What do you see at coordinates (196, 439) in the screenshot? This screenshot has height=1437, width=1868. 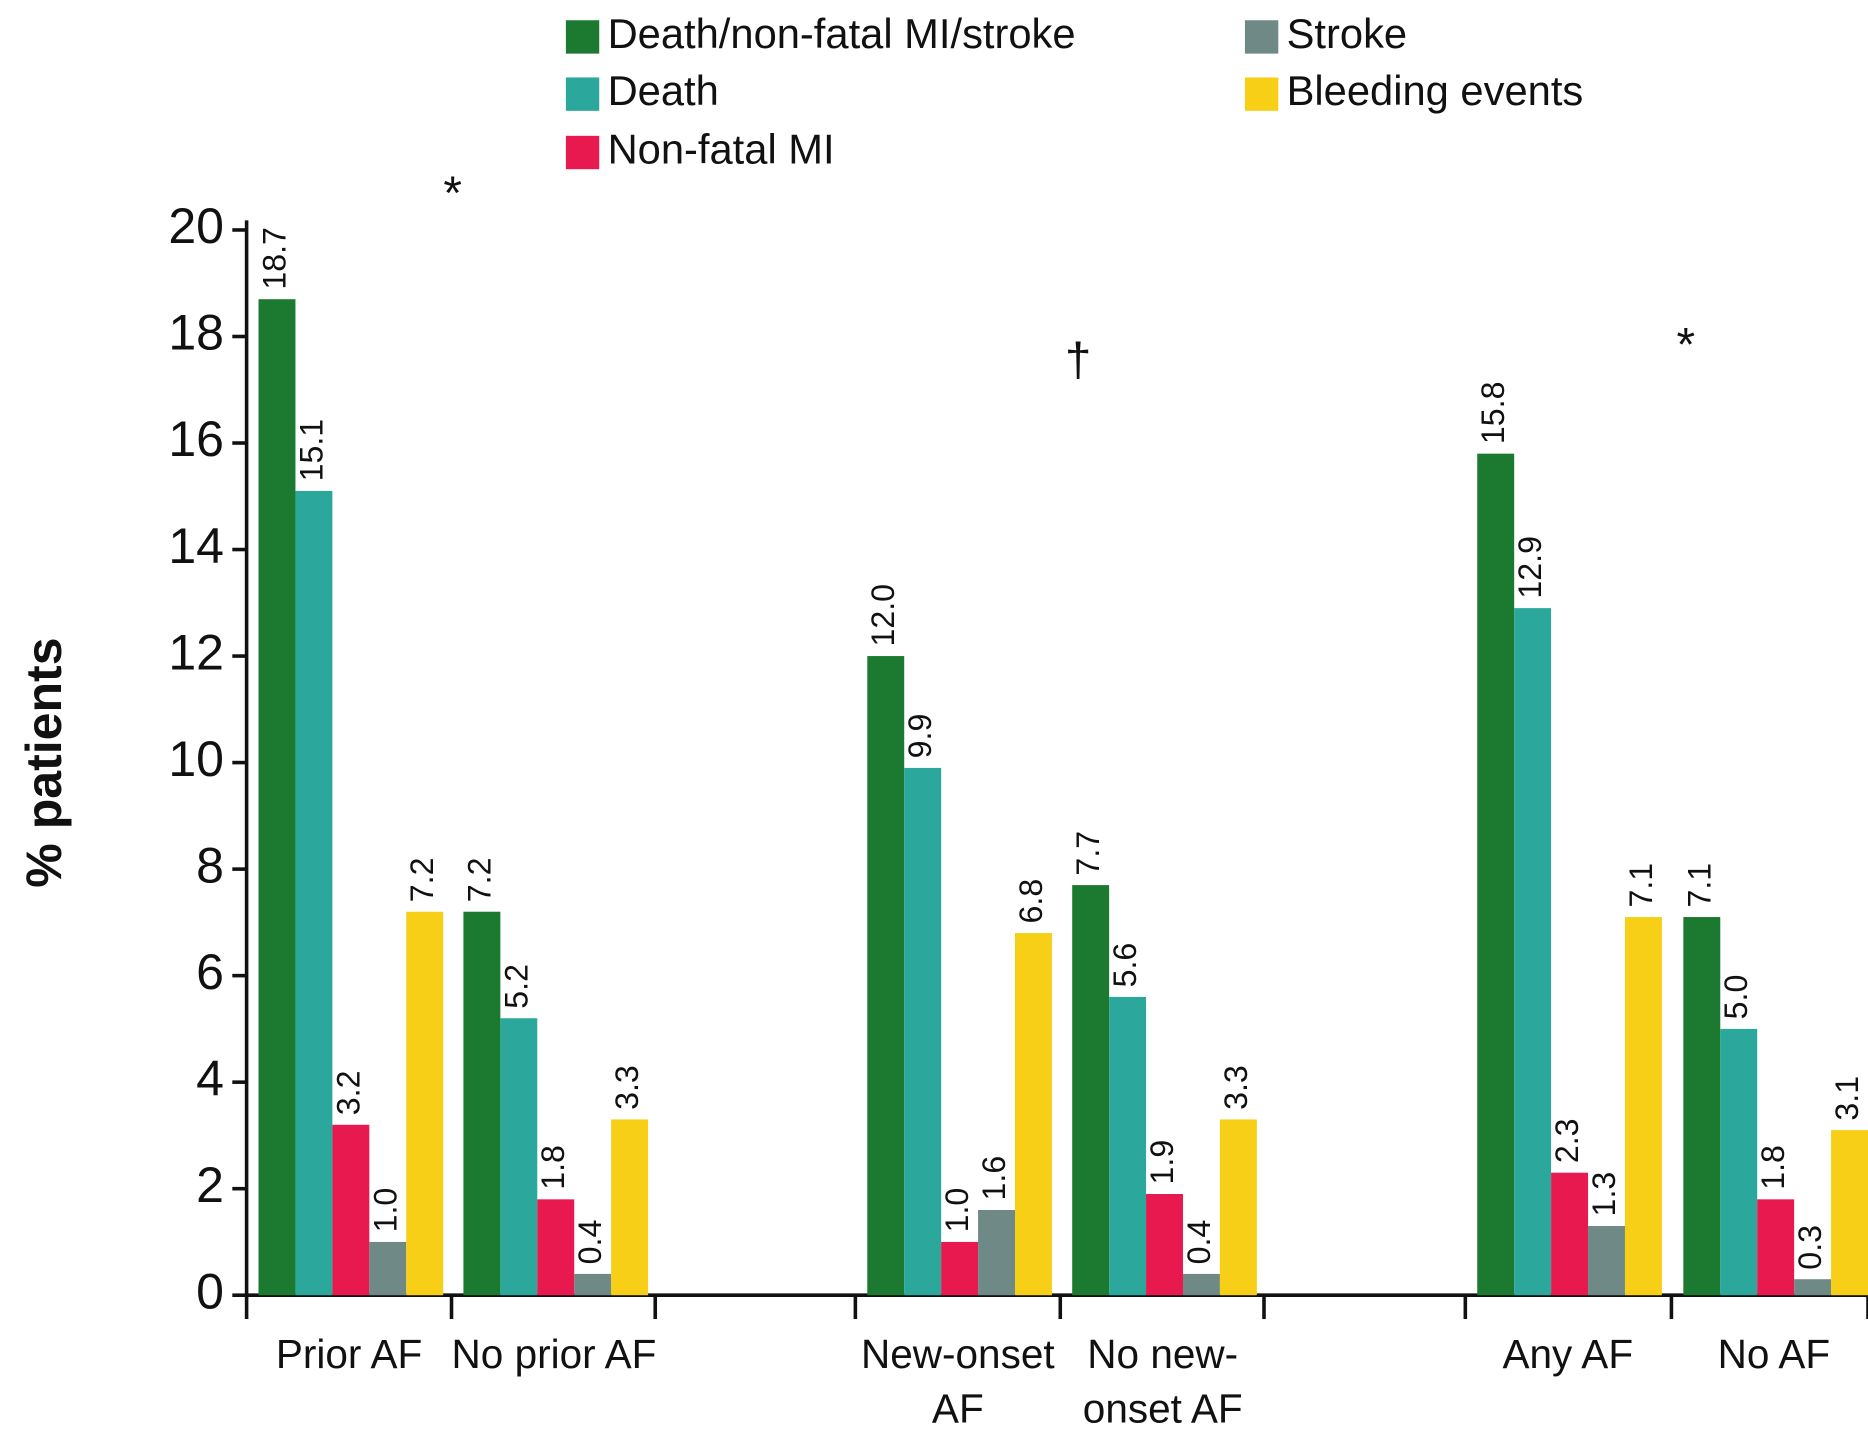 I see `y-tick-label: 16` at bounding box center [196, 439].